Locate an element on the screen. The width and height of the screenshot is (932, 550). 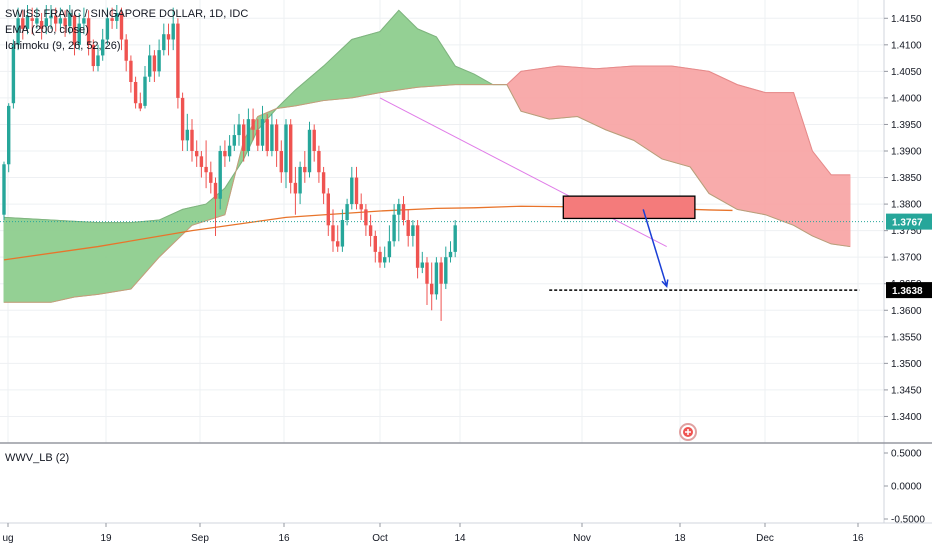
ichimoku-legend: Ichimoku (9, 26, 52, 26) is located at coordinates (63, 46).